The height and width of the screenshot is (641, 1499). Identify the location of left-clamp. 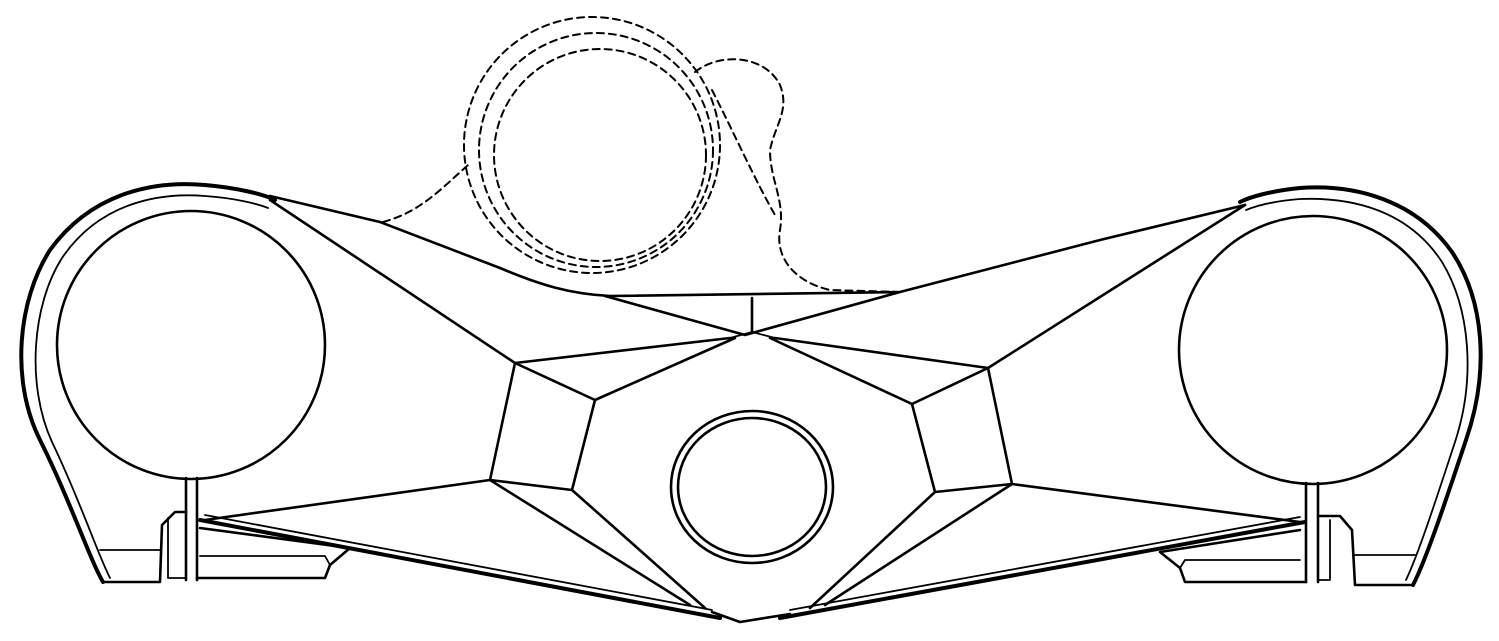
(203, 396).